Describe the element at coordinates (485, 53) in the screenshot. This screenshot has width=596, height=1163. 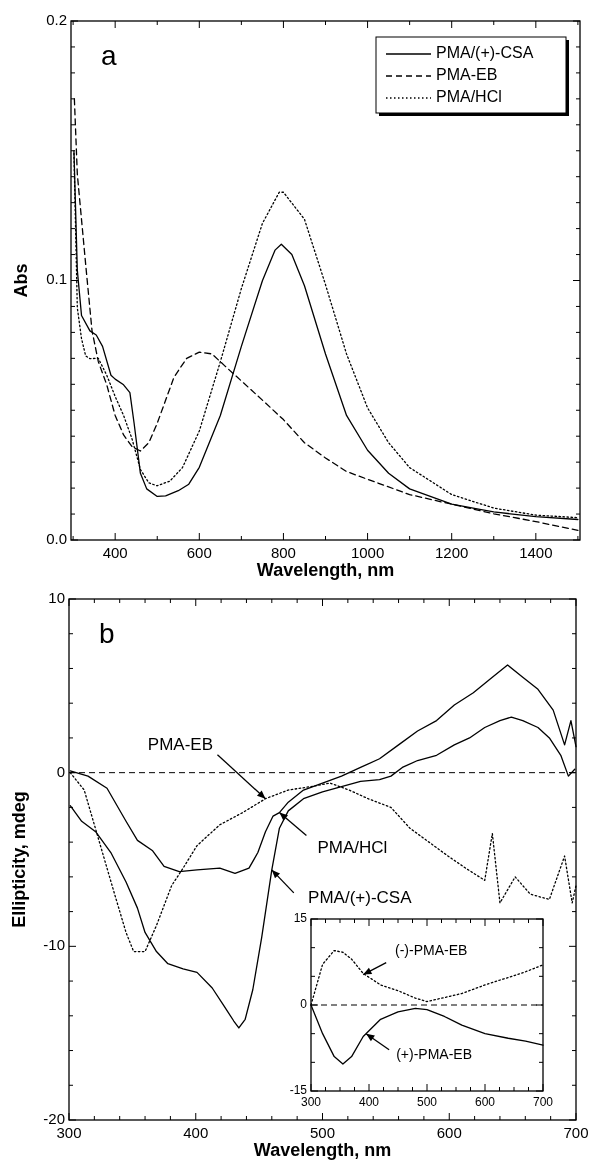
I see `legend-label: PMA/(+)-CSA` at that location.